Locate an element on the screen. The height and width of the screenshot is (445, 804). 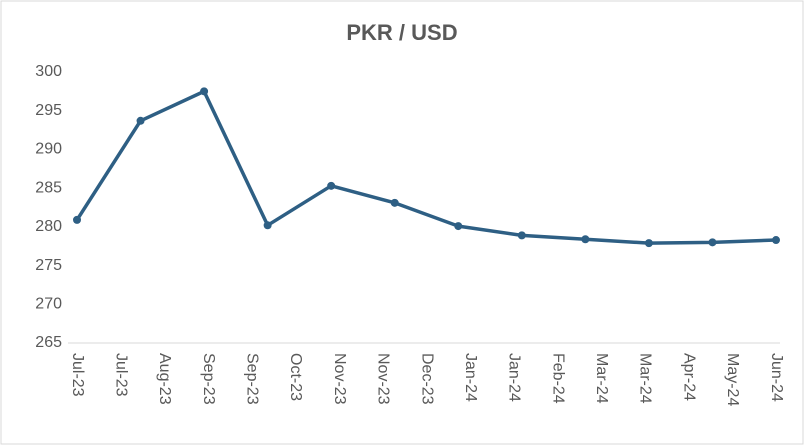
y-tick-label: 270 is located at coordinates (48, 304).